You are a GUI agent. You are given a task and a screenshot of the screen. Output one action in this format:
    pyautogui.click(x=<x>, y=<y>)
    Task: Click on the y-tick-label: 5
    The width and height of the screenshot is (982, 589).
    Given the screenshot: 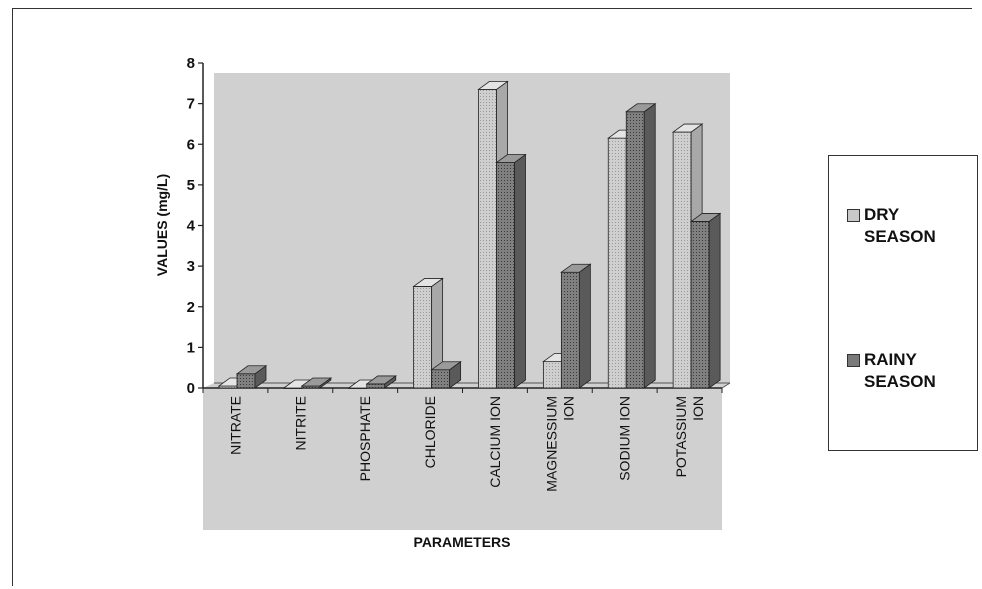 What is the action you would take?
    pyautogui.click(x=191, y=185)
    